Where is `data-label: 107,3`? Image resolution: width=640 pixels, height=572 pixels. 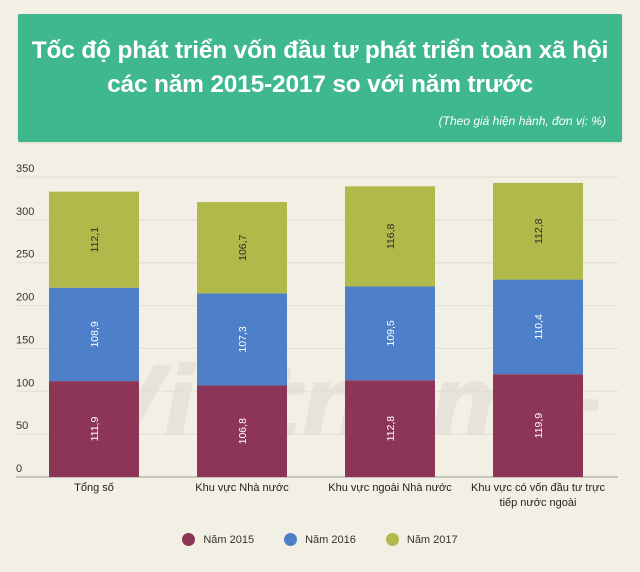
data-label: 107,3 is located at coordinates (243, 339).